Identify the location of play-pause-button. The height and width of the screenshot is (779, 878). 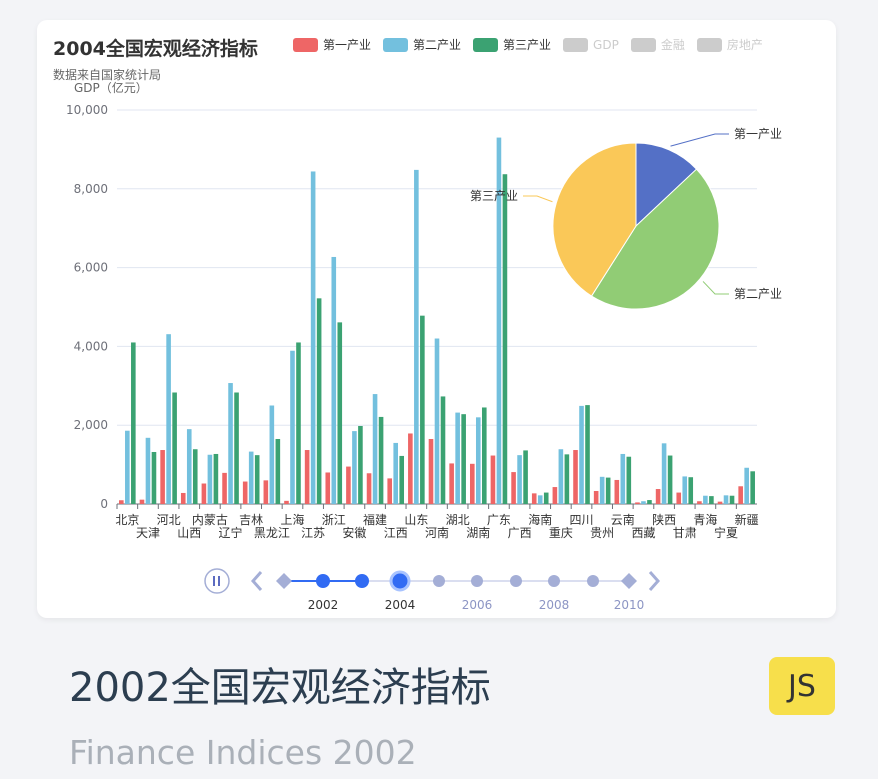
(217, 581).